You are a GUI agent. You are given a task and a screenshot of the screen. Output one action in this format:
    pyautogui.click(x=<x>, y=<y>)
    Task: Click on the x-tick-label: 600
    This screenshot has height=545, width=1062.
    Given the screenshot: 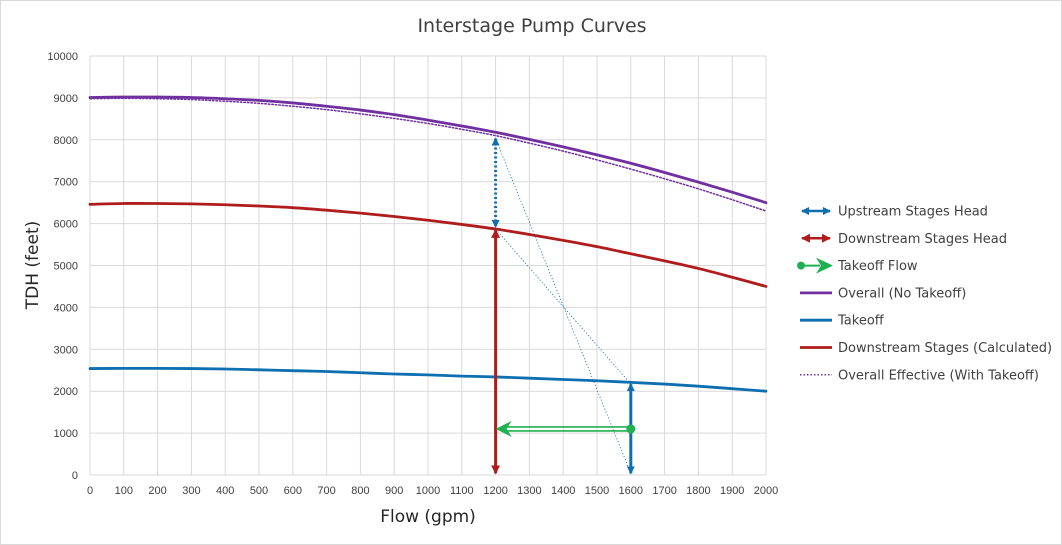 What is the action you would take?
    pyautogui.click(x=293, y=491)
    